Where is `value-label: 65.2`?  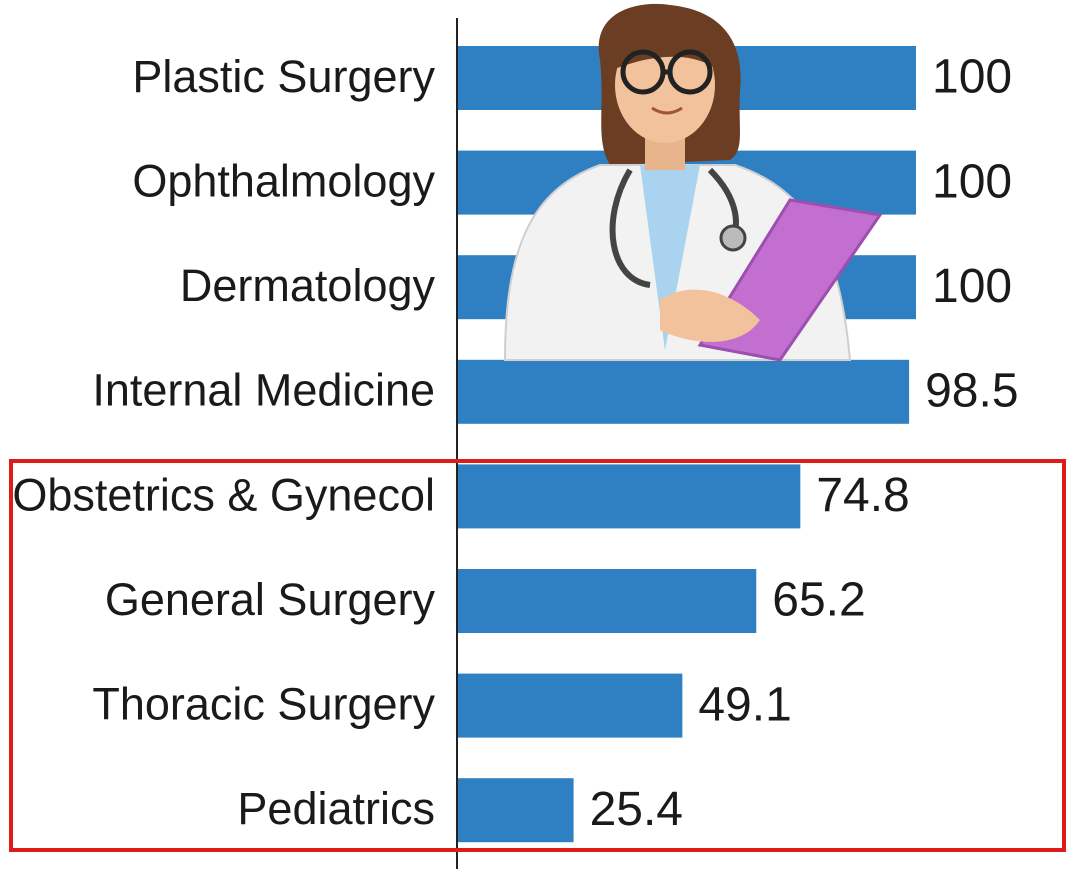
value-label: 65.2 is located at coordinates (818, 600).